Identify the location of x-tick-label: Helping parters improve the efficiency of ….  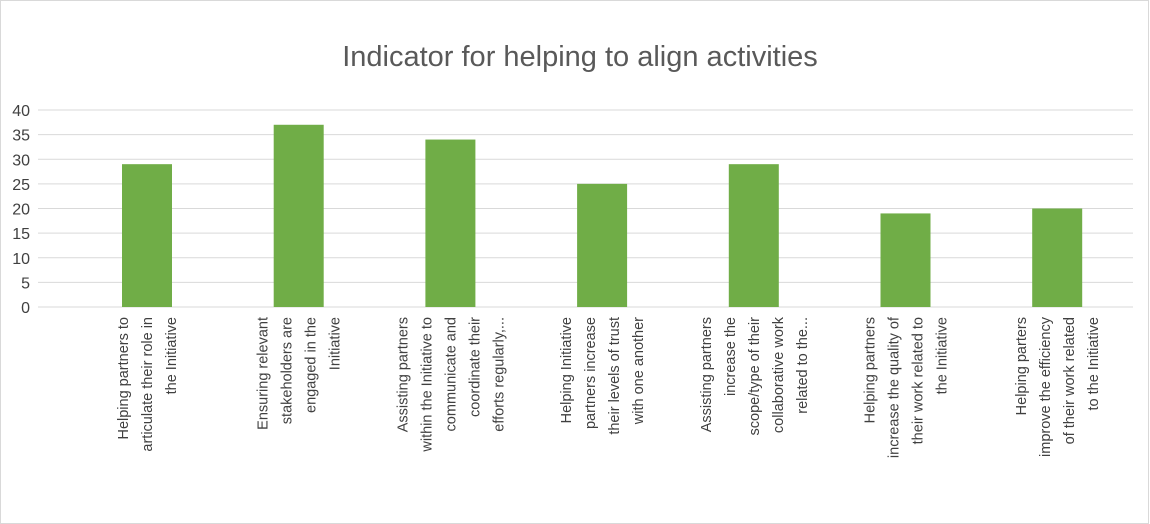
(1058, 386).